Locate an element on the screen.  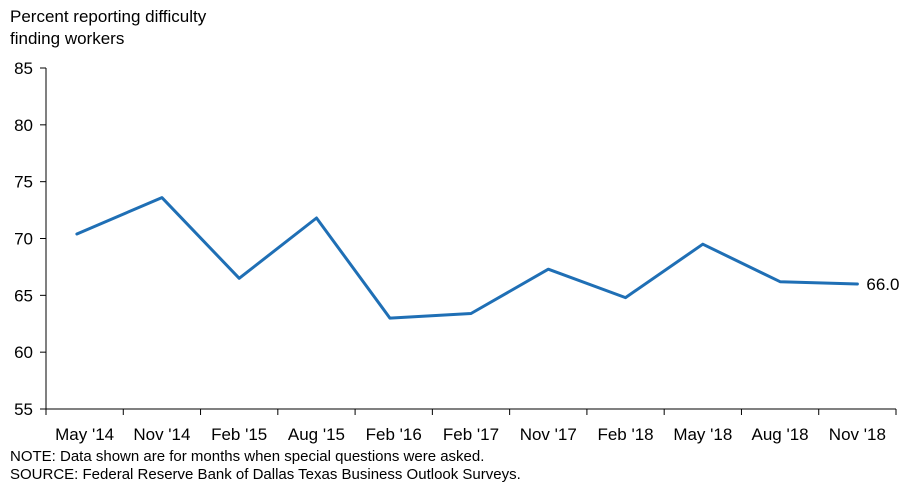
end-value-label: 66.0 is located at coordinates (882, 284).